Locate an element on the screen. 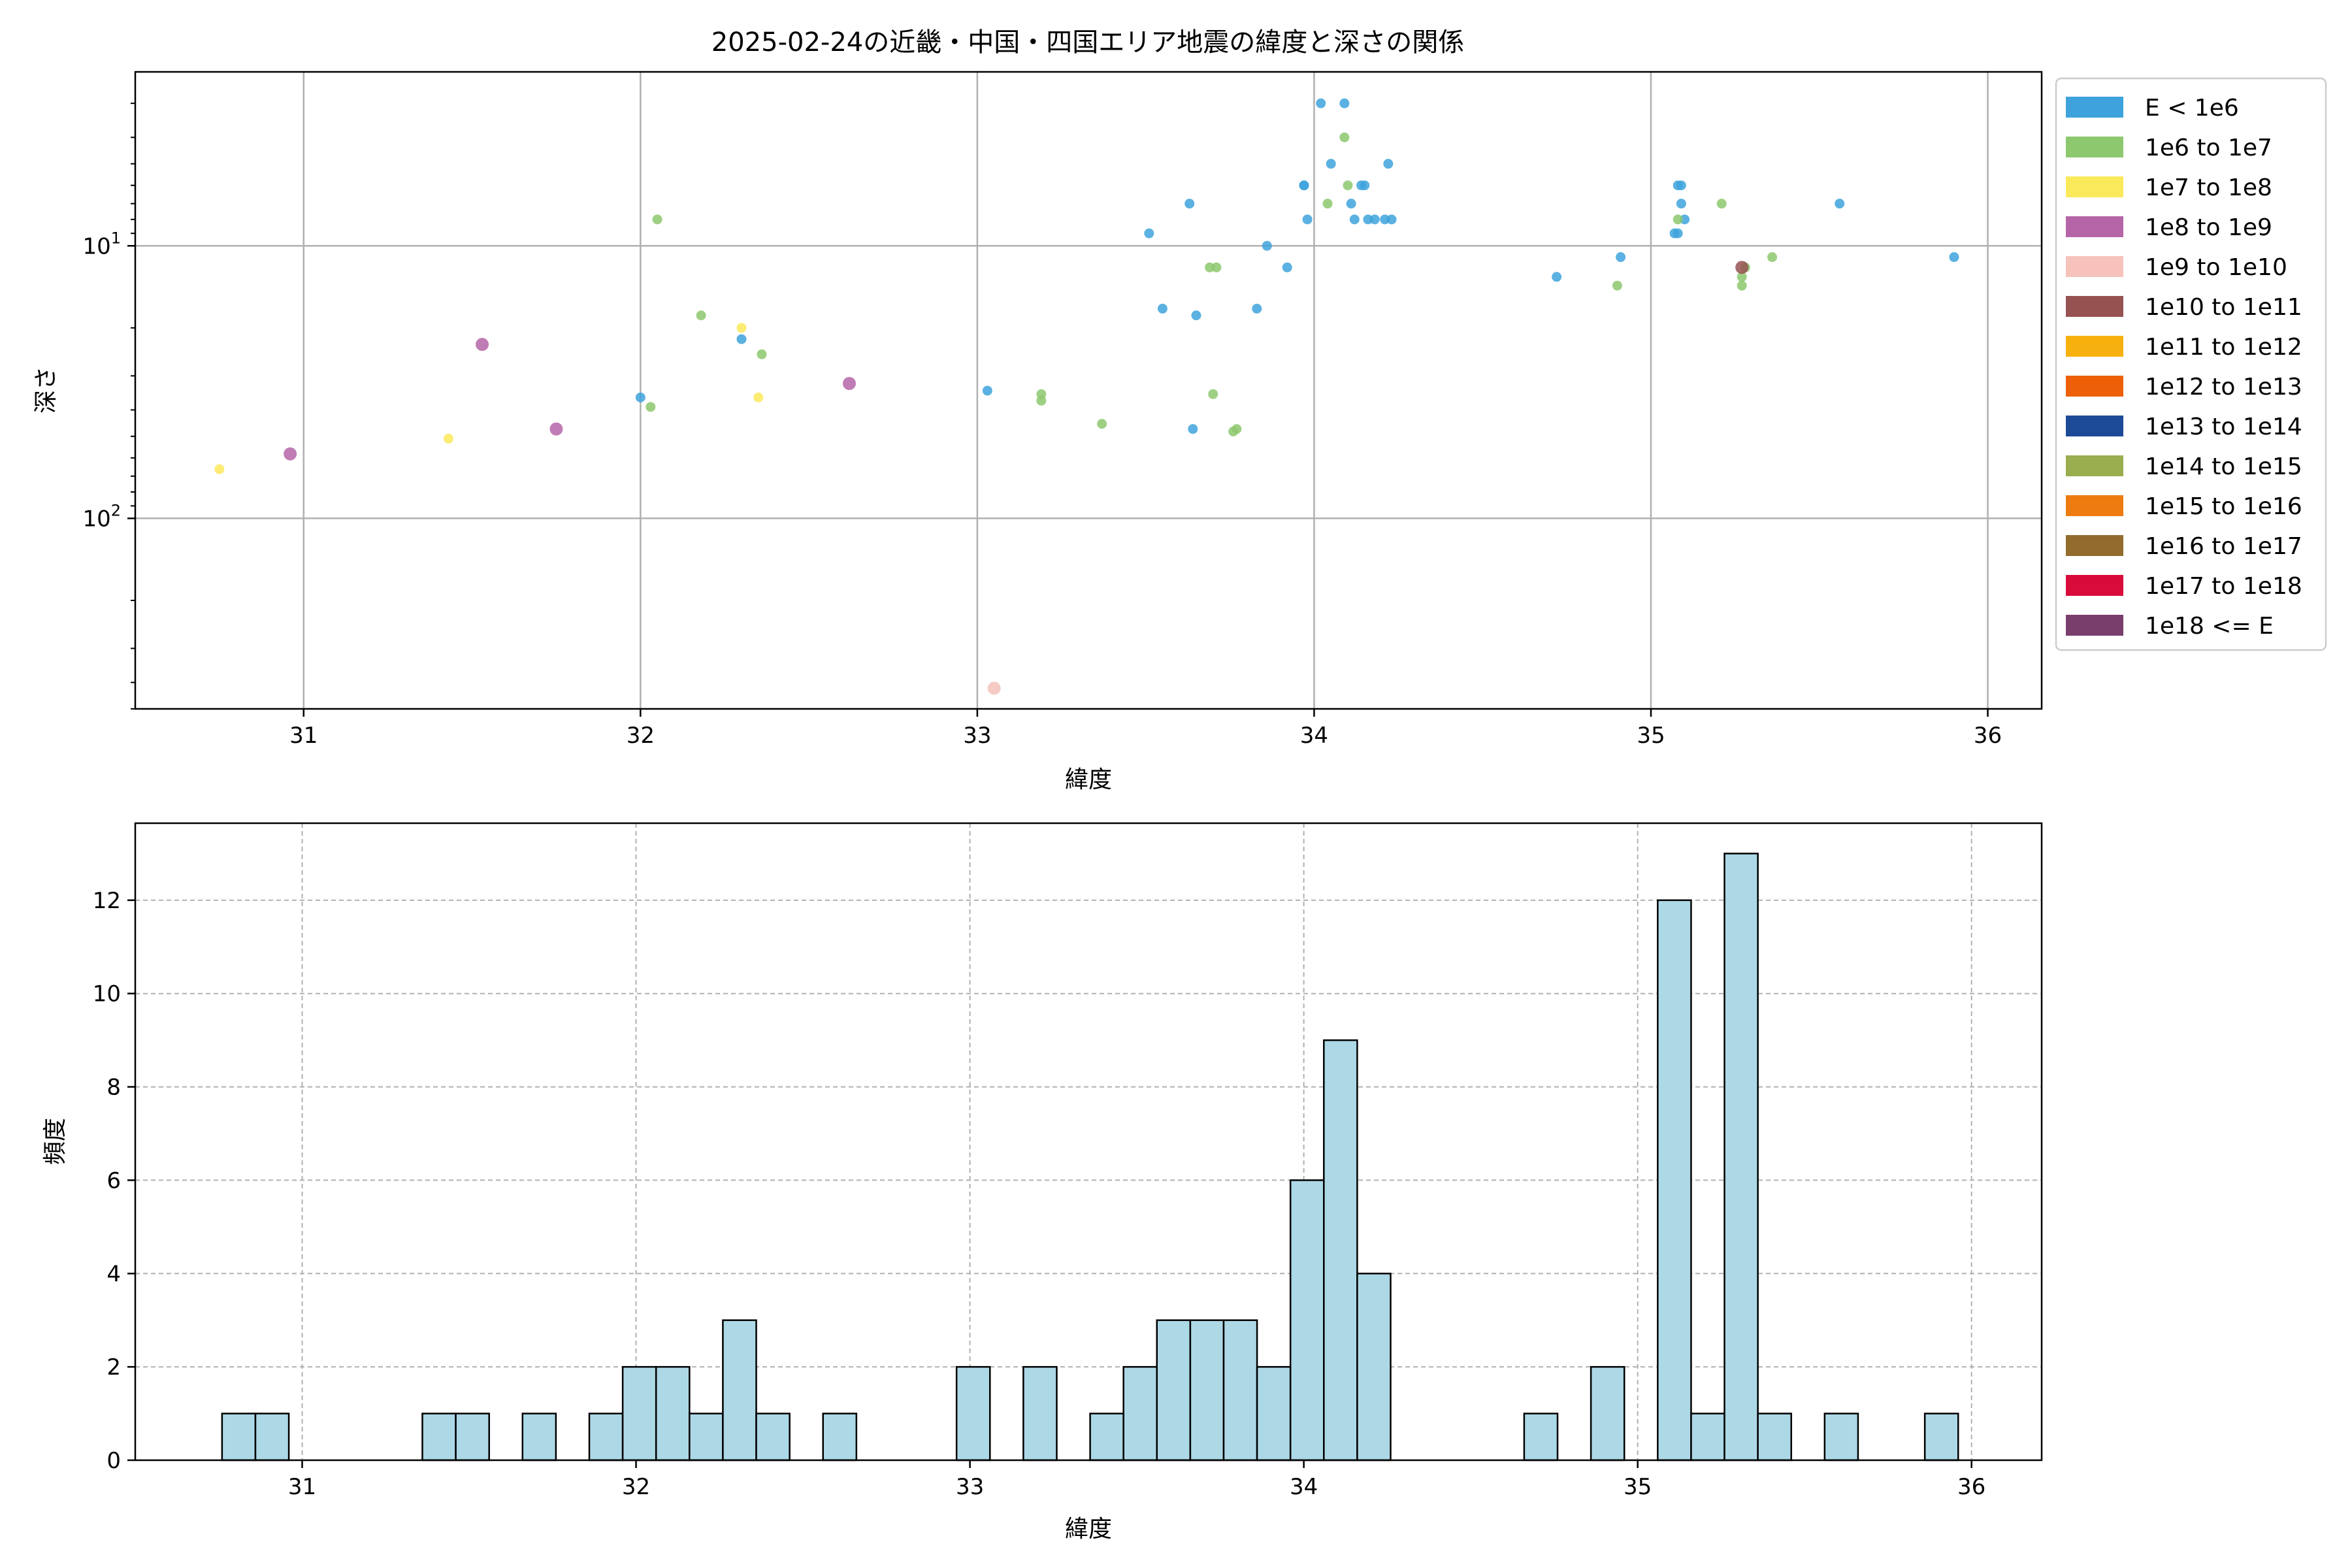  scatter-y-tick-label: 10² is located at coordinates (101, 516).